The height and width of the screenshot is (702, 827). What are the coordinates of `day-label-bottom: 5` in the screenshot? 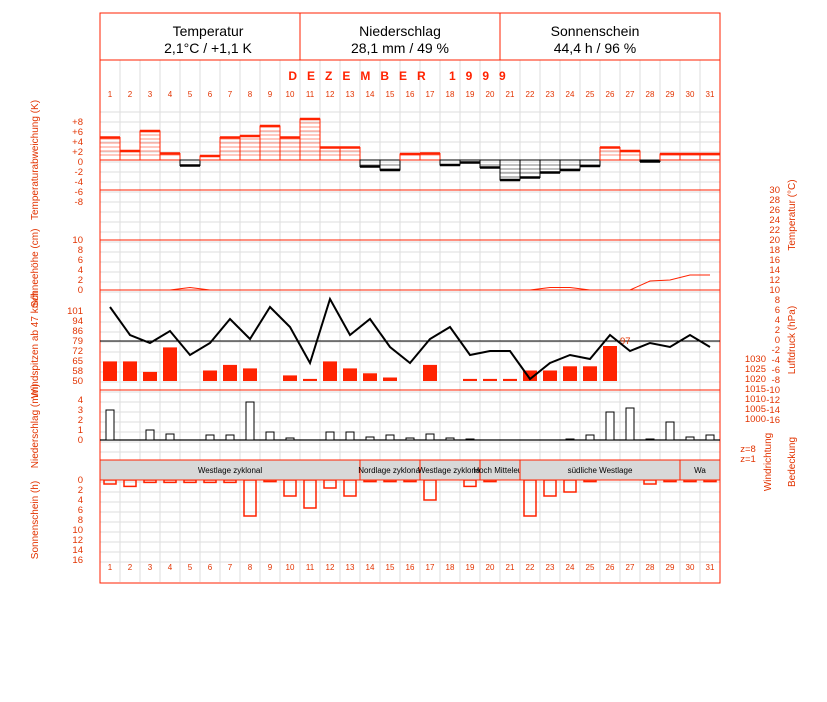 It's located at (190, 567).